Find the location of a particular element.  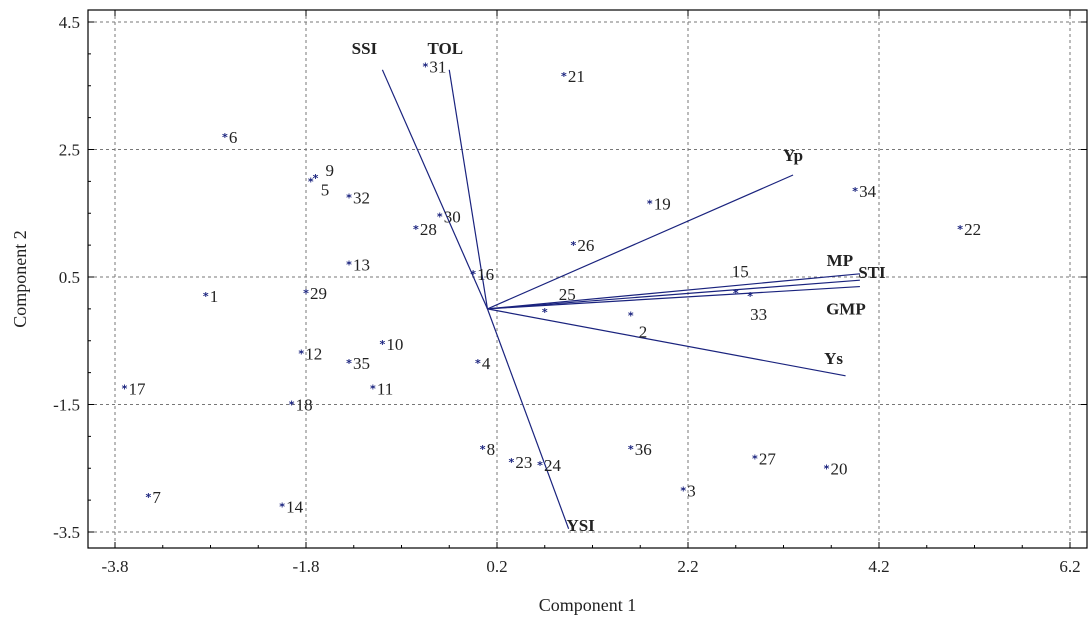

vector-mp is located at coordinates (673, 291).